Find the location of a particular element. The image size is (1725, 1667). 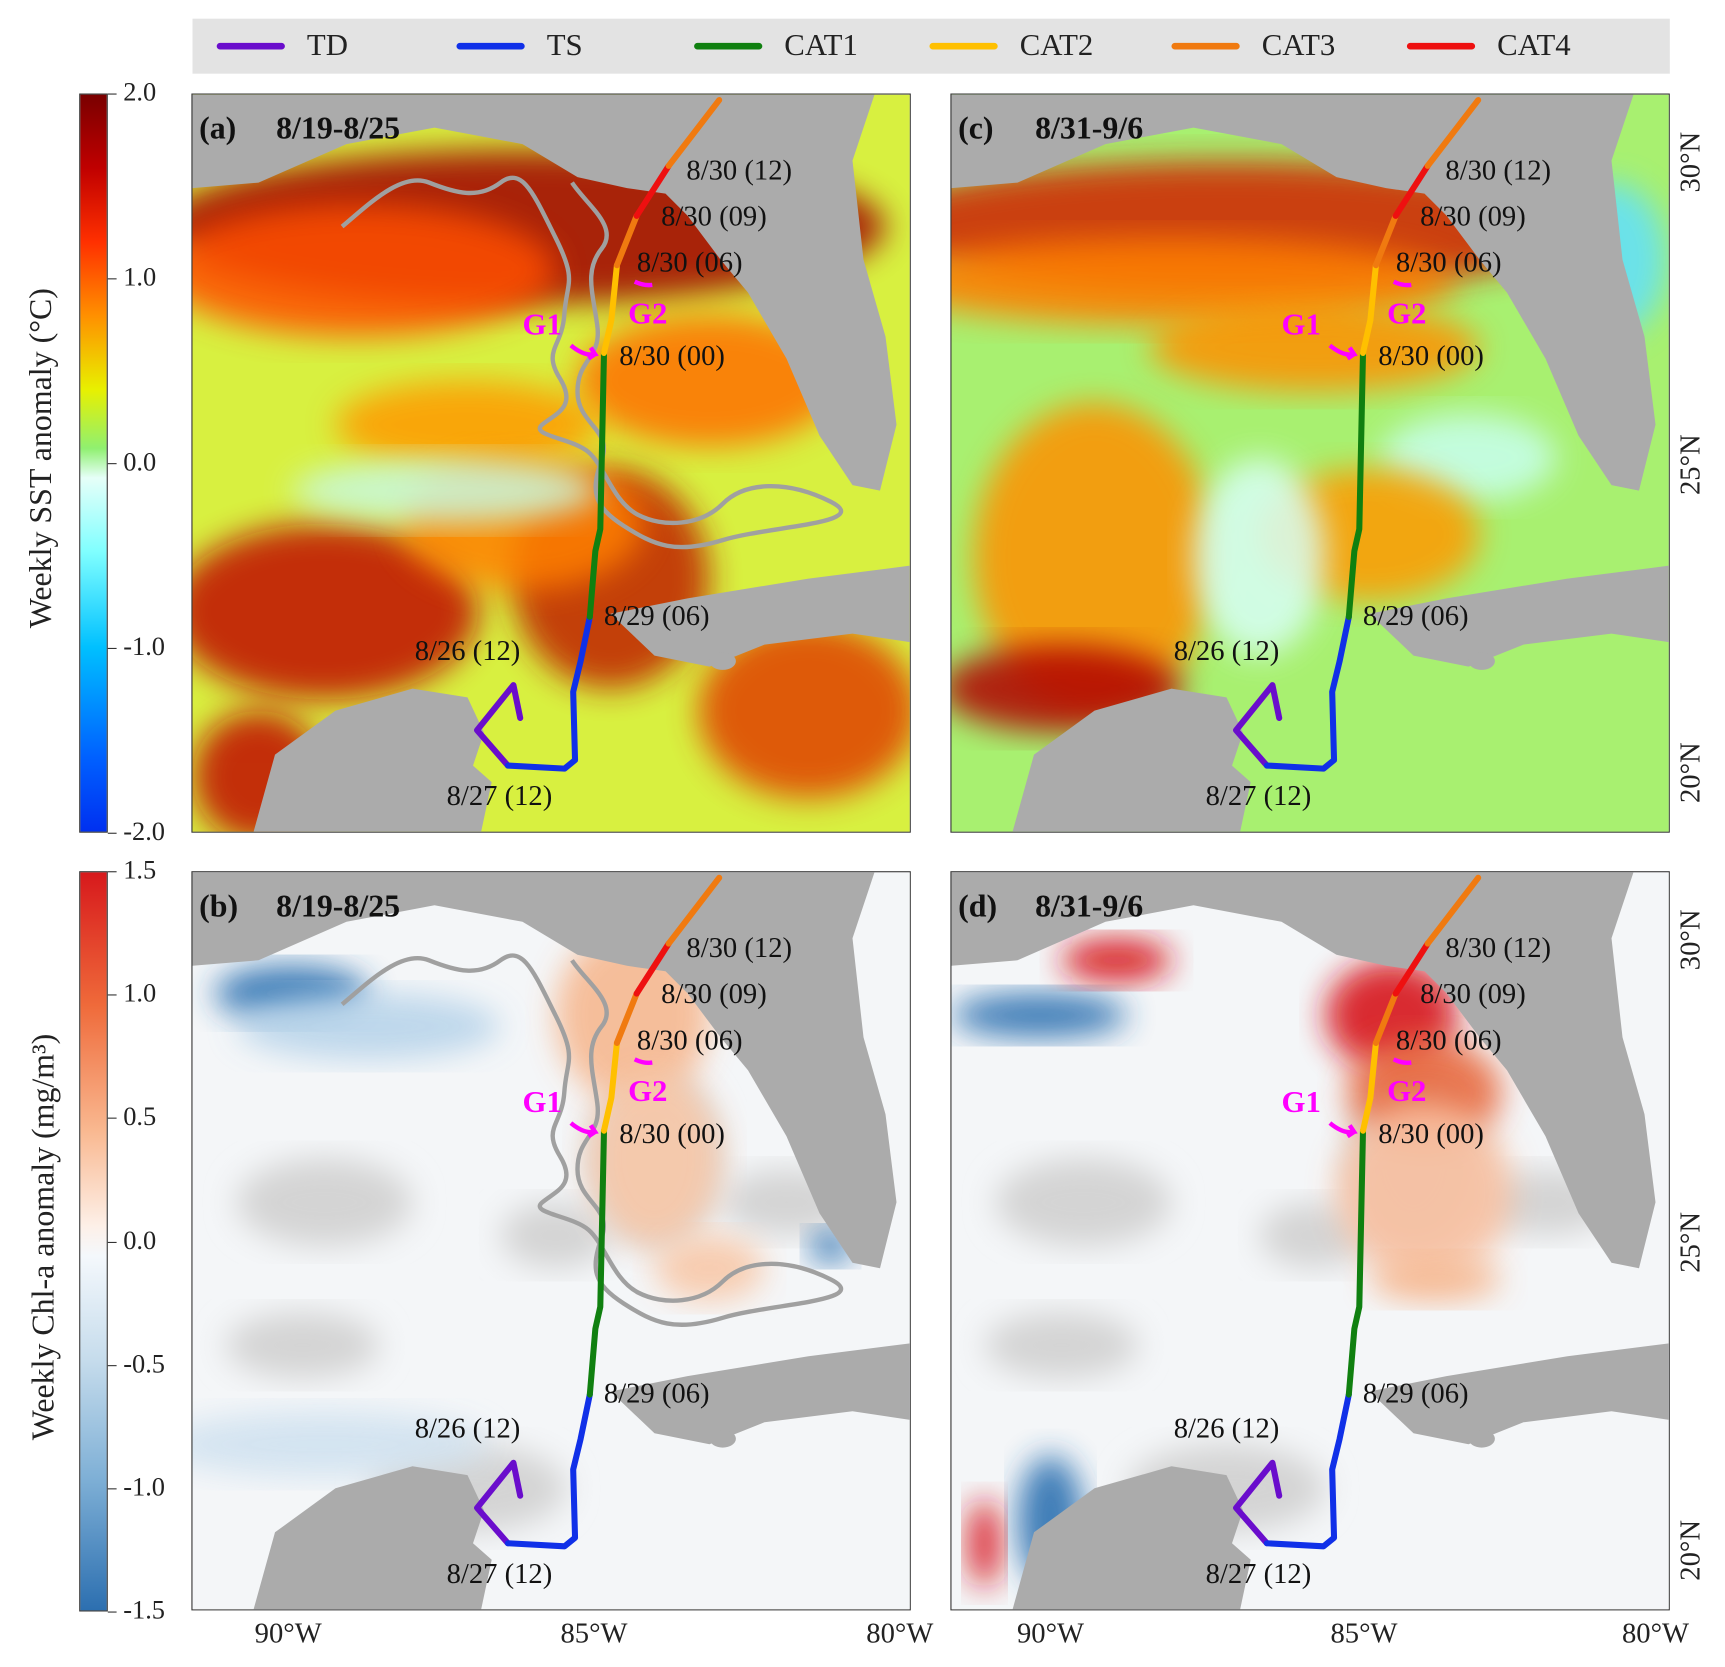

track-legend: TD TS CAT1 CAT2 CAT3 CAT4 is located at coordinates (931, 46).